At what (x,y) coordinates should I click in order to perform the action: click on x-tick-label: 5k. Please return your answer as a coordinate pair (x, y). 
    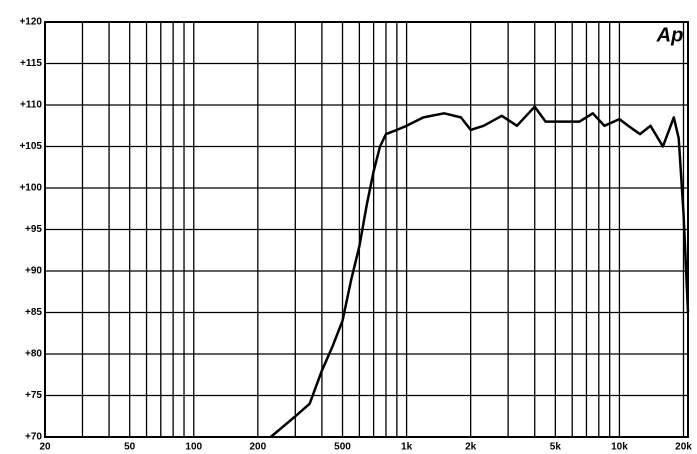
    Looking at the image, I should click on (556, 447).